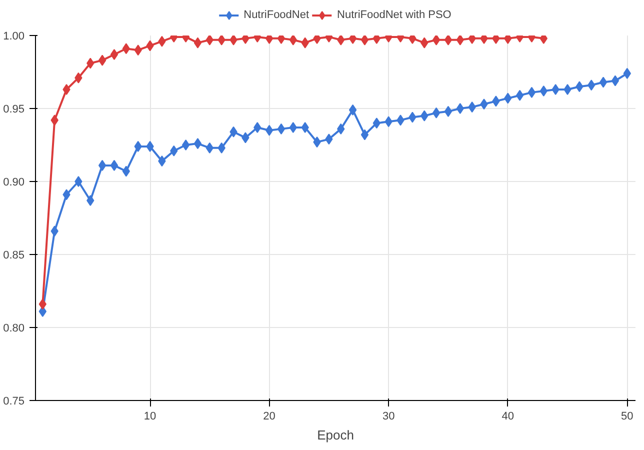 The width and height of the screenshot is (644, 450). I want to click on y-tick-label: 0.85, so click(14, 256).